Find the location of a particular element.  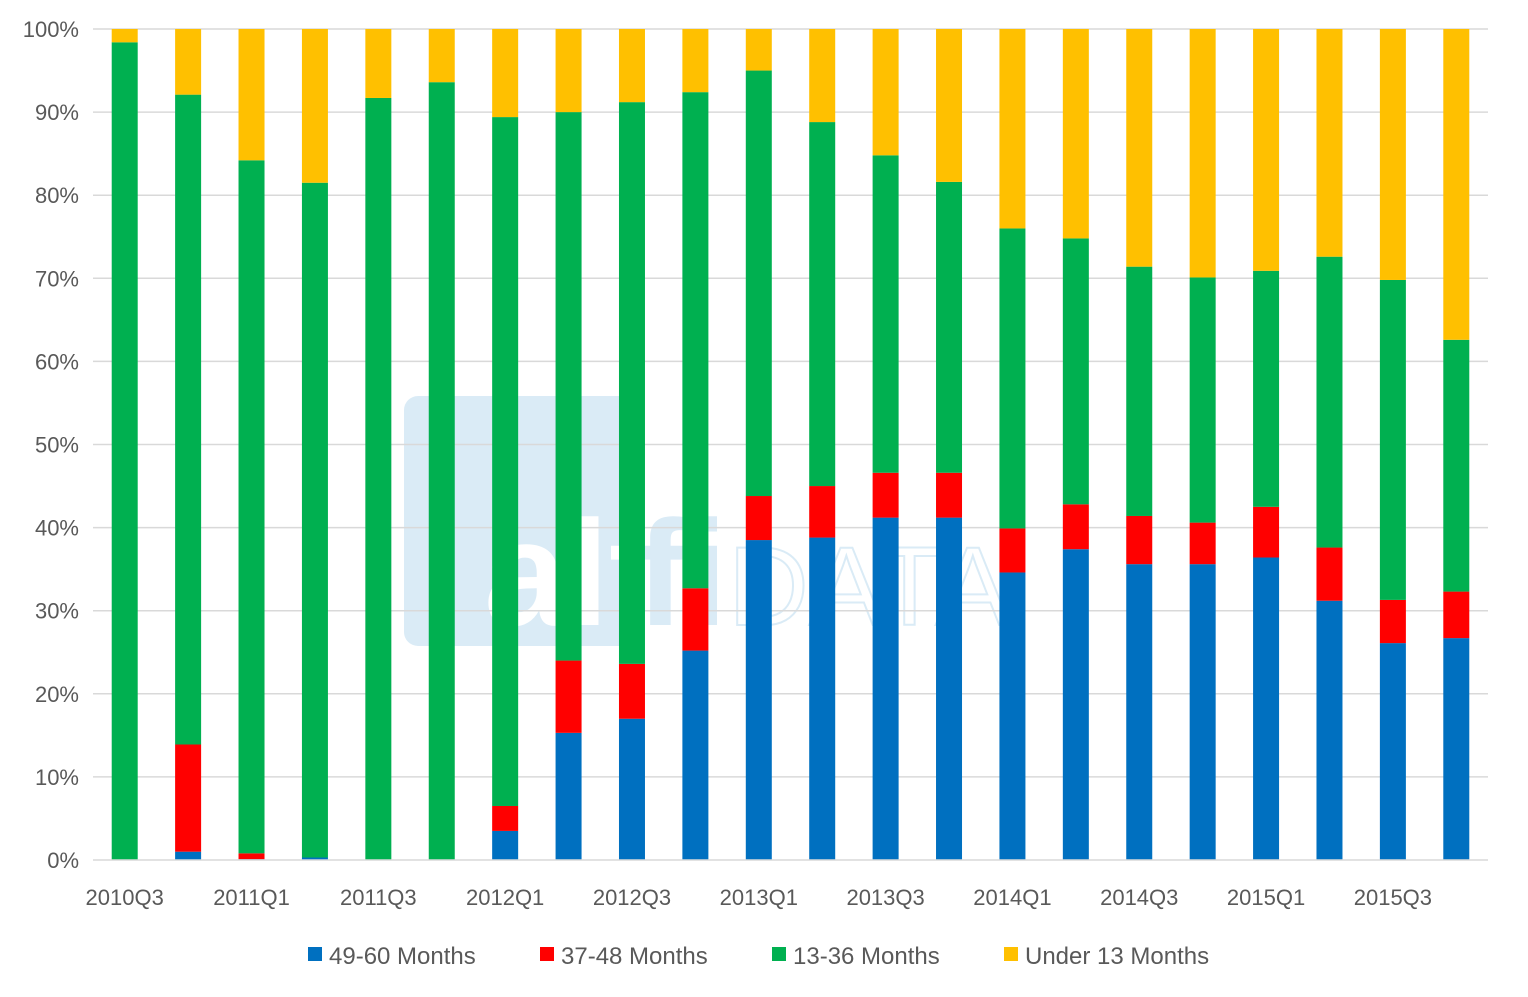

legend-item: 49-60 Months is located at coordinates (392, 956).